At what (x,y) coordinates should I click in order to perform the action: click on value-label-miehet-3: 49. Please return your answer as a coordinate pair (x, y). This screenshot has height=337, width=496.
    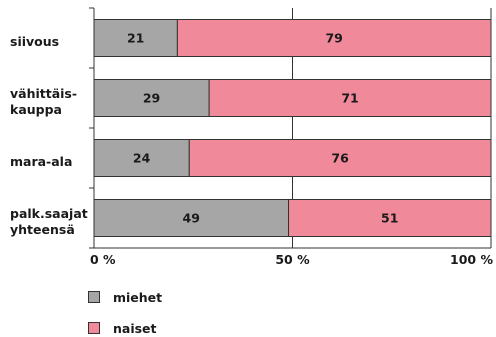
    Looking at the image, I should click on (191, 218).